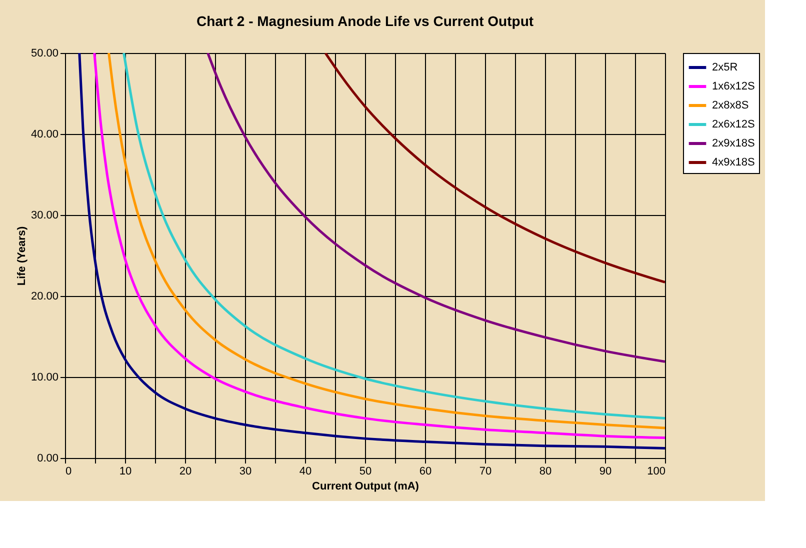 Image resolution: width=806 pixels, height=548 pixels. What do you see at coordinates (22, 256) in the screenshot?
I see `y-axis-title: Life (Years)` at bounding box center [22, 256].